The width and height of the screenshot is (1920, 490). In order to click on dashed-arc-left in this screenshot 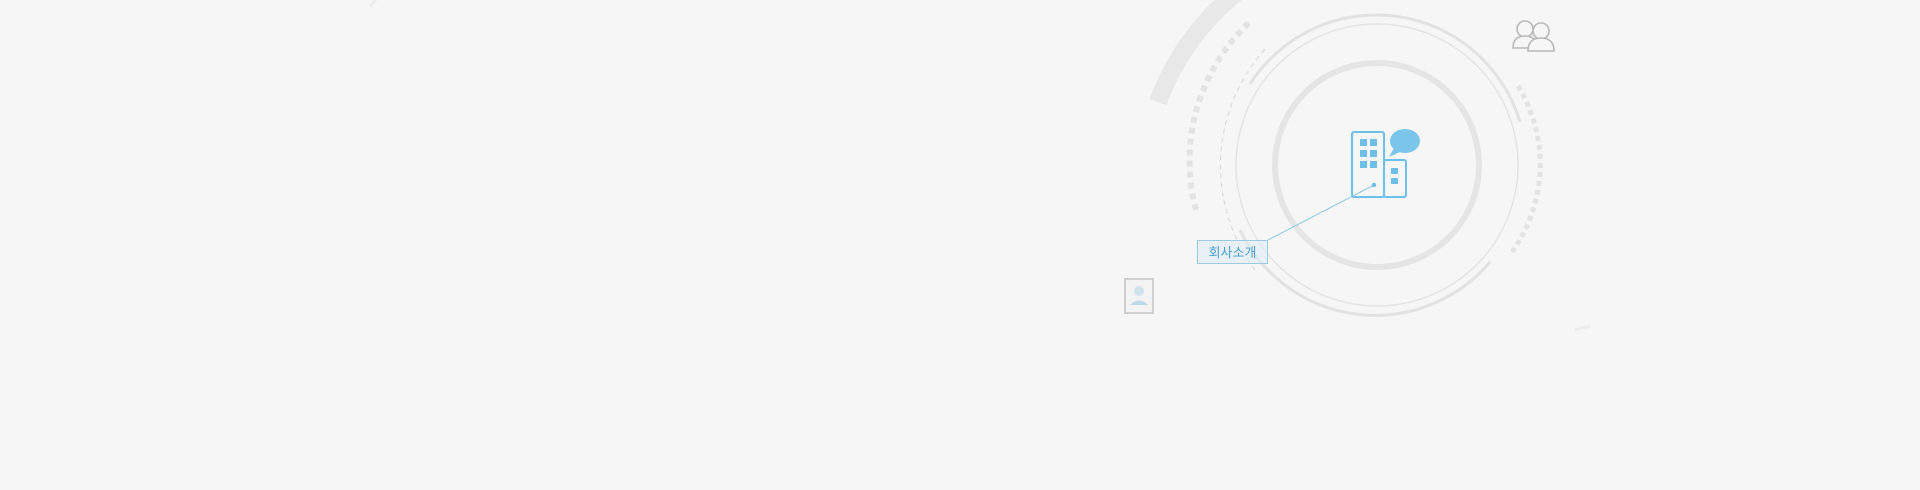, I will do `click(1220, 114)`.